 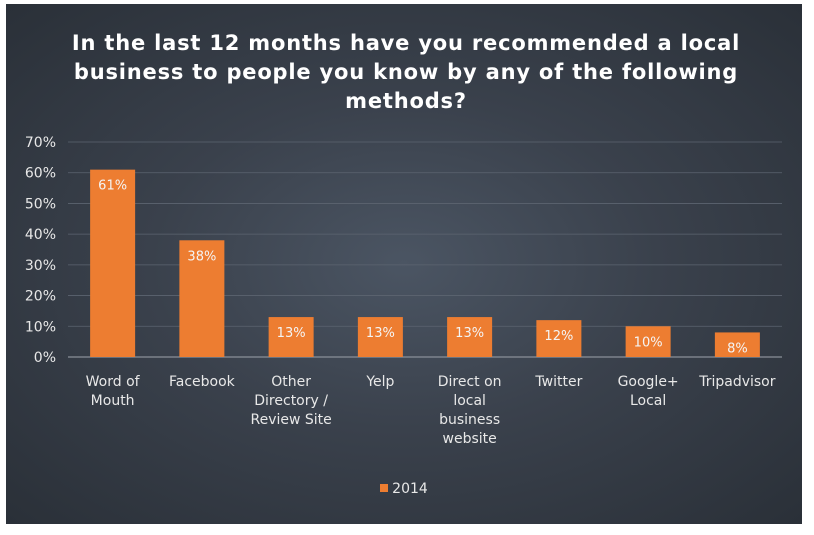 I want to click on y-tick-label: 0%, so click(x=45, y=358).